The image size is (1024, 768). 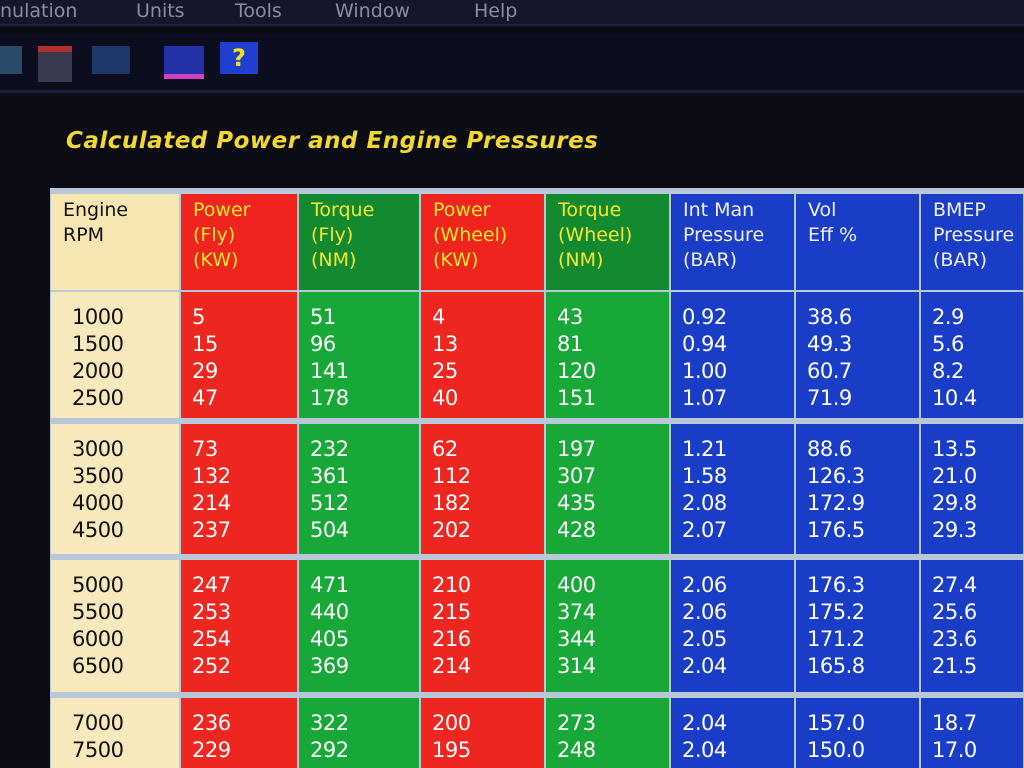 I want to click on table-cell: 2.07, so click(x=704, y=530).